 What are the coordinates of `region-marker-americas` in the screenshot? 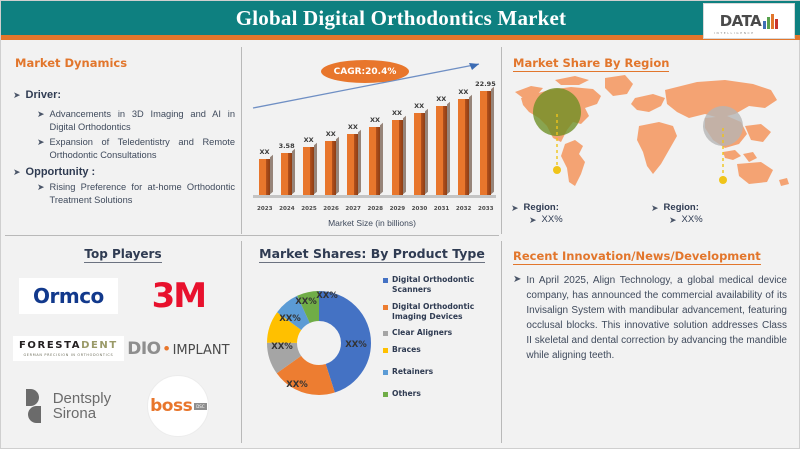 It's located at (557, 112).